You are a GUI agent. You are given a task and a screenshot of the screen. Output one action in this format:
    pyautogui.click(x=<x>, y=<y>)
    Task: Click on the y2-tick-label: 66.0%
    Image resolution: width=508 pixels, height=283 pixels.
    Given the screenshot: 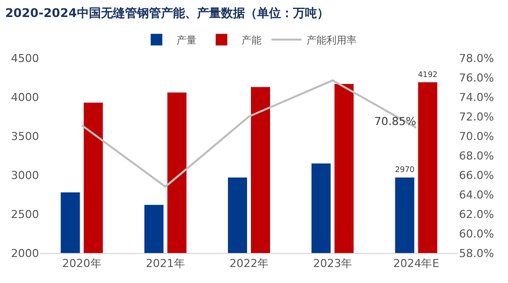 What is the action you would take?
    pyautogui.click(x=476, y=175)
    